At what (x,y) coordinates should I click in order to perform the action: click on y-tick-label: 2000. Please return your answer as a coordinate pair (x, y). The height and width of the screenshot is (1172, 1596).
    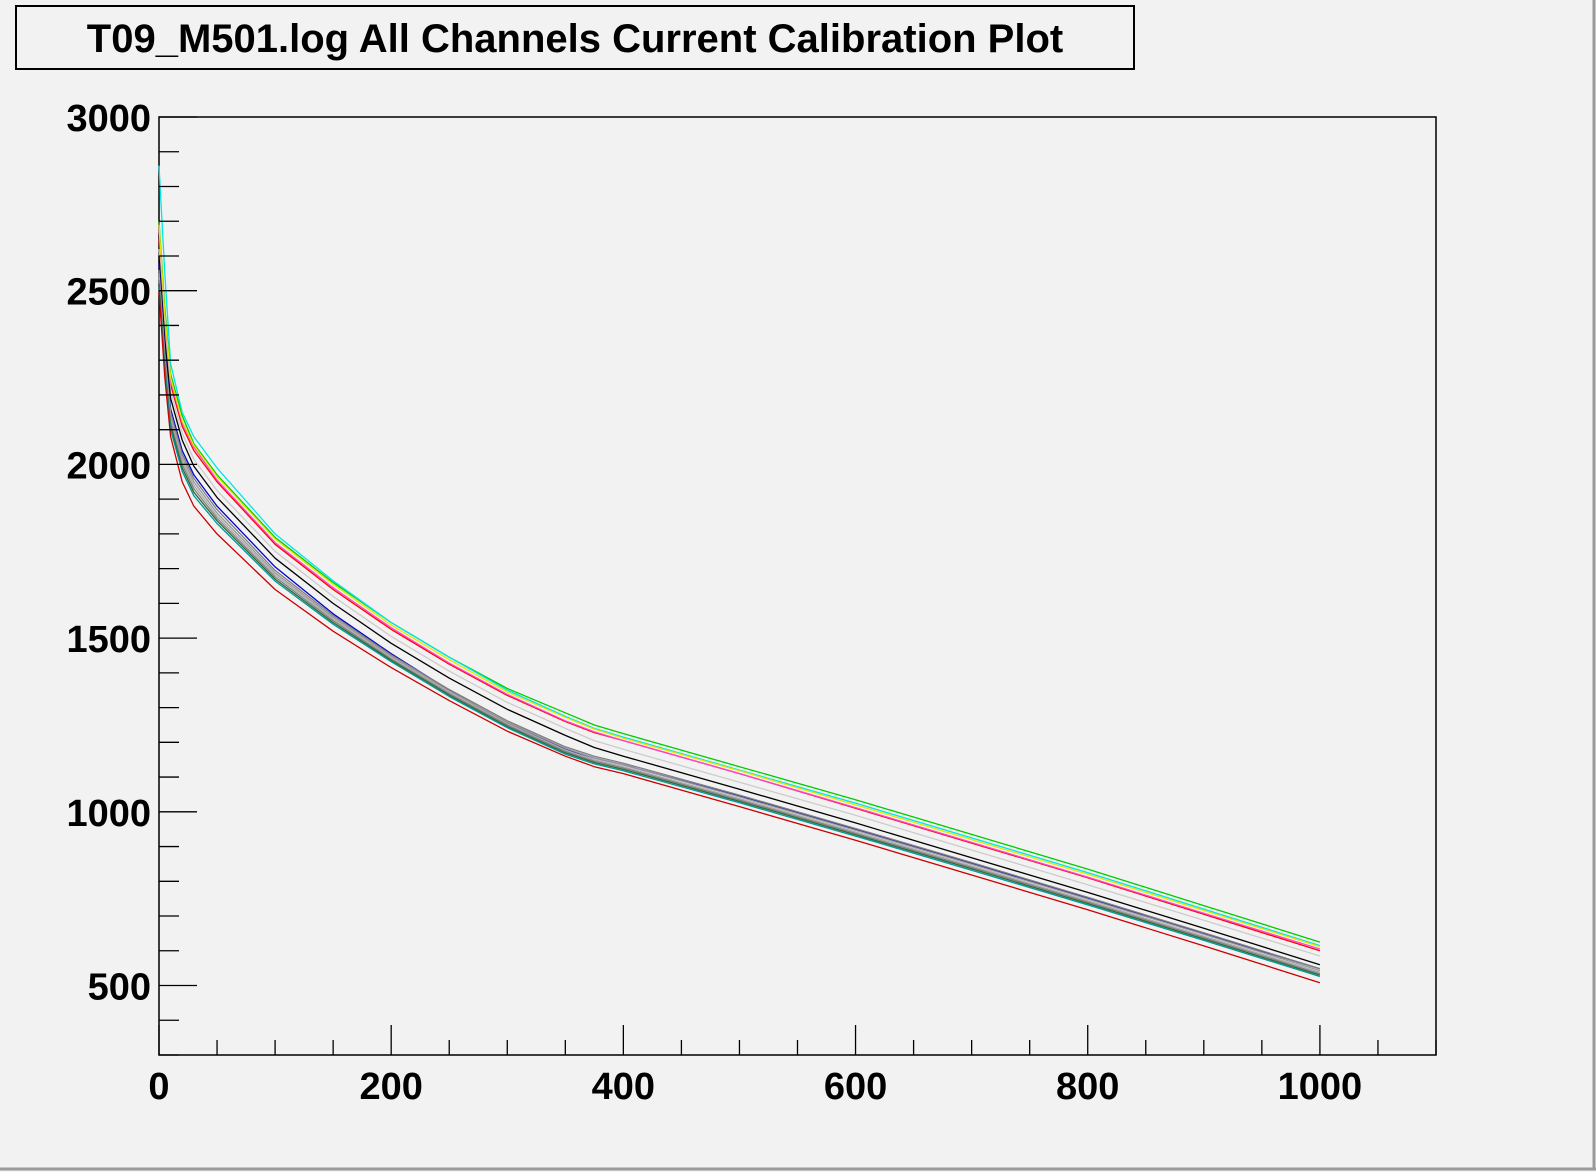
    Looking at the image, I should click on (108, 466).